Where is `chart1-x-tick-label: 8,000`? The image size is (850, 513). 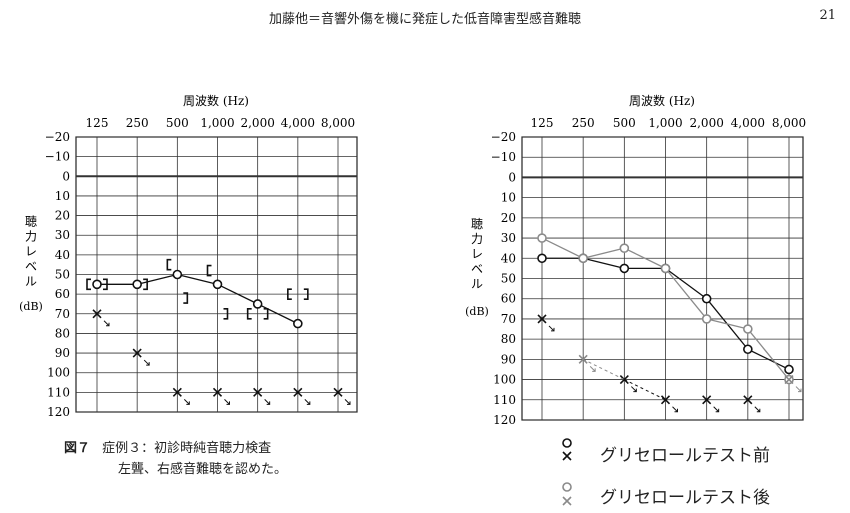
chart1-x-tick-label: 8,000 is located at coordinates (338, 123).